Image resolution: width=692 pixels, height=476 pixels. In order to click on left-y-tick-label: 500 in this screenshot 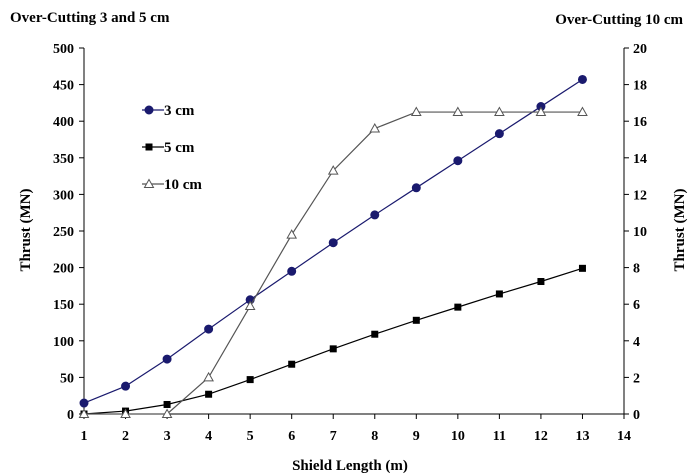, I will do `click(63, 49)`.